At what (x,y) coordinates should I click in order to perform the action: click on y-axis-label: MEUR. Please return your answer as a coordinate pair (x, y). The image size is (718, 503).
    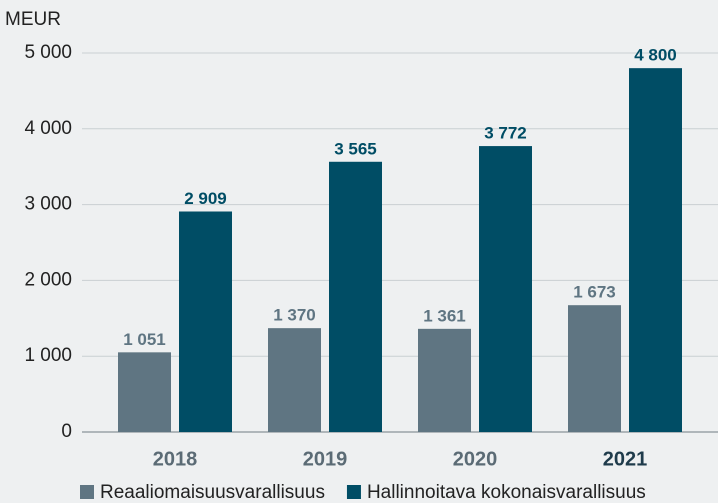
    Looking at the image, I should click on (33, 19).